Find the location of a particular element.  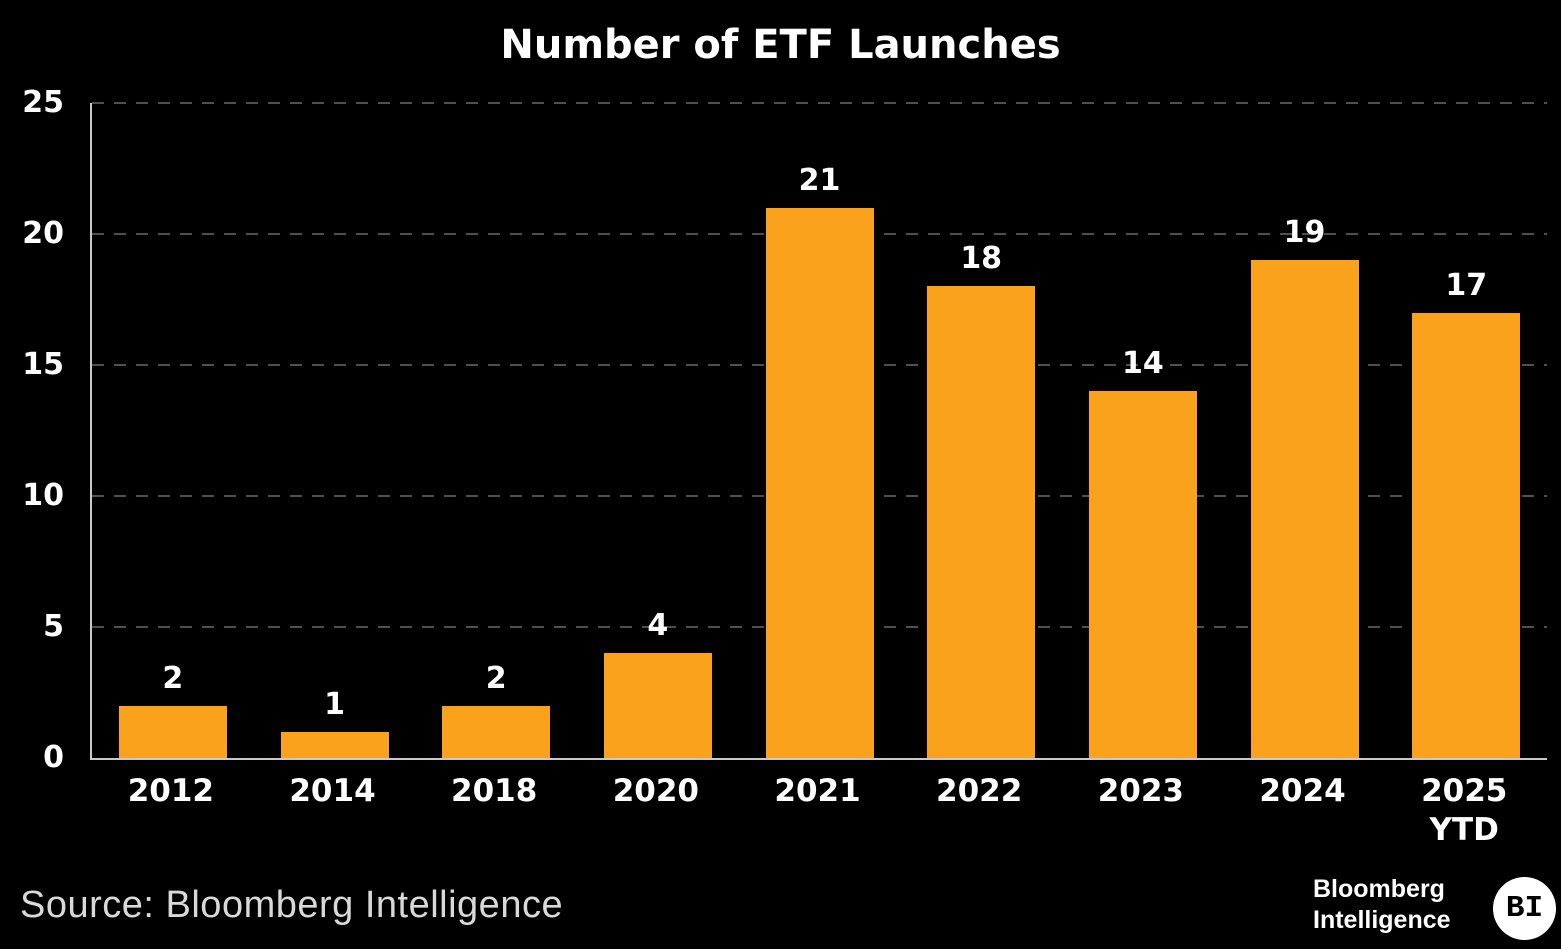

bar-slot-2014: 1 is located at coordinates (335, 430).